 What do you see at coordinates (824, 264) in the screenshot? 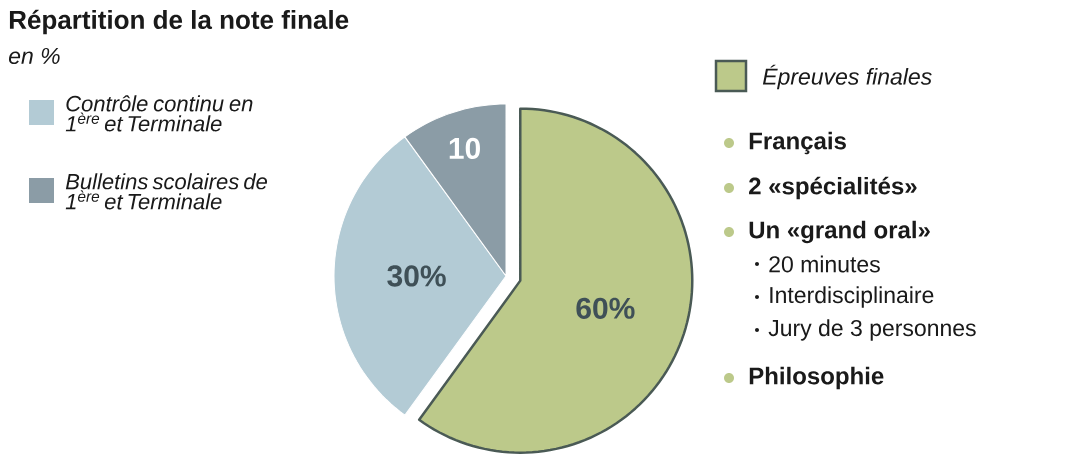
I see `text: 20 minutes` at bounding box center [824, 264].